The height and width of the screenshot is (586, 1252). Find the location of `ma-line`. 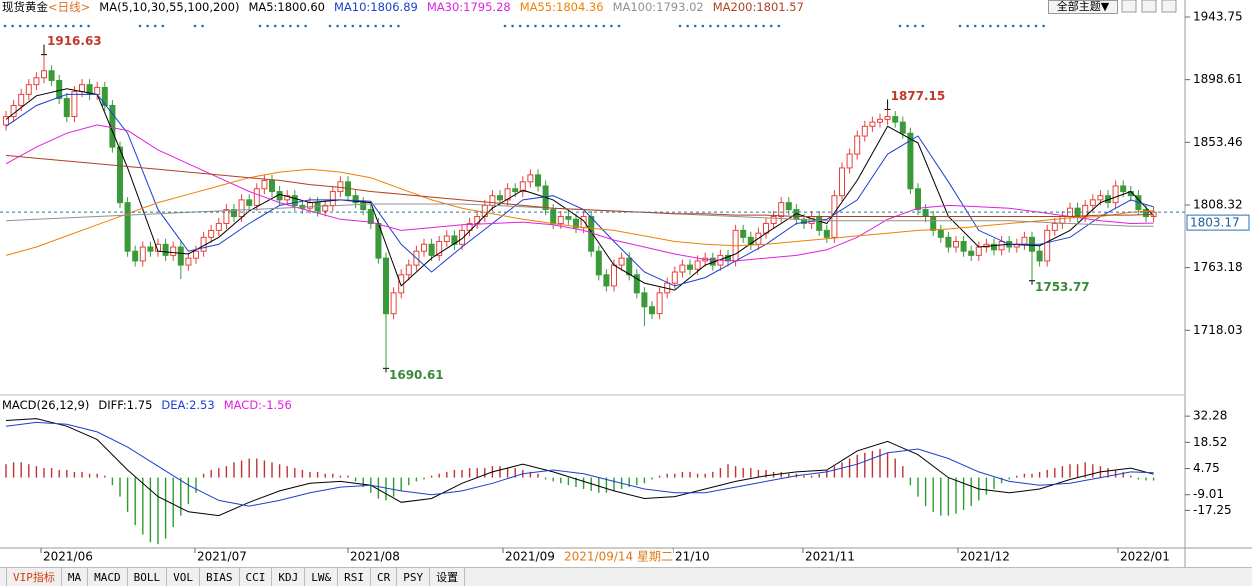

ma-line is located at coordinates (579, 212).